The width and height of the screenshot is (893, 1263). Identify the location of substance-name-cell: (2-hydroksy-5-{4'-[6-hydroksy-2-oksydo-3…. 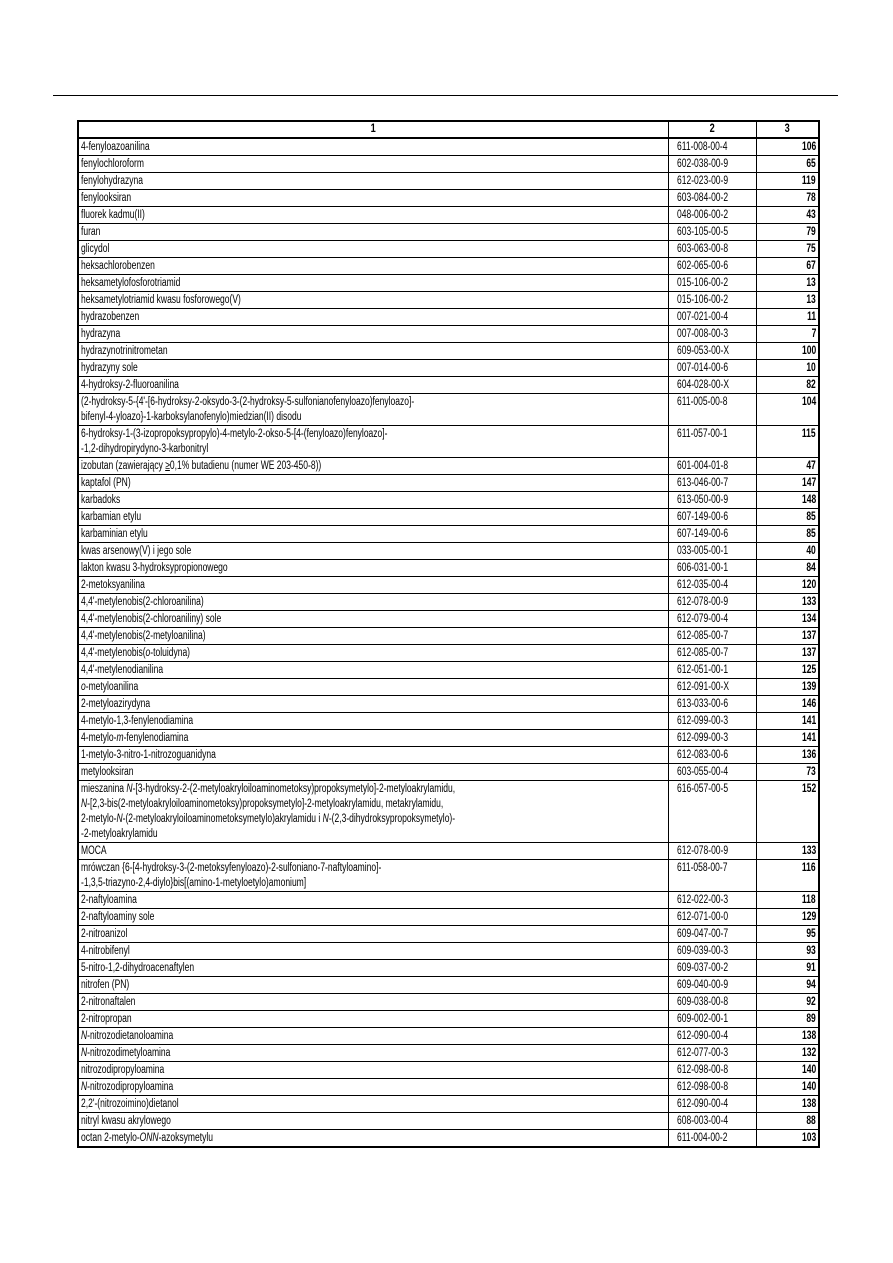
(373, 409).